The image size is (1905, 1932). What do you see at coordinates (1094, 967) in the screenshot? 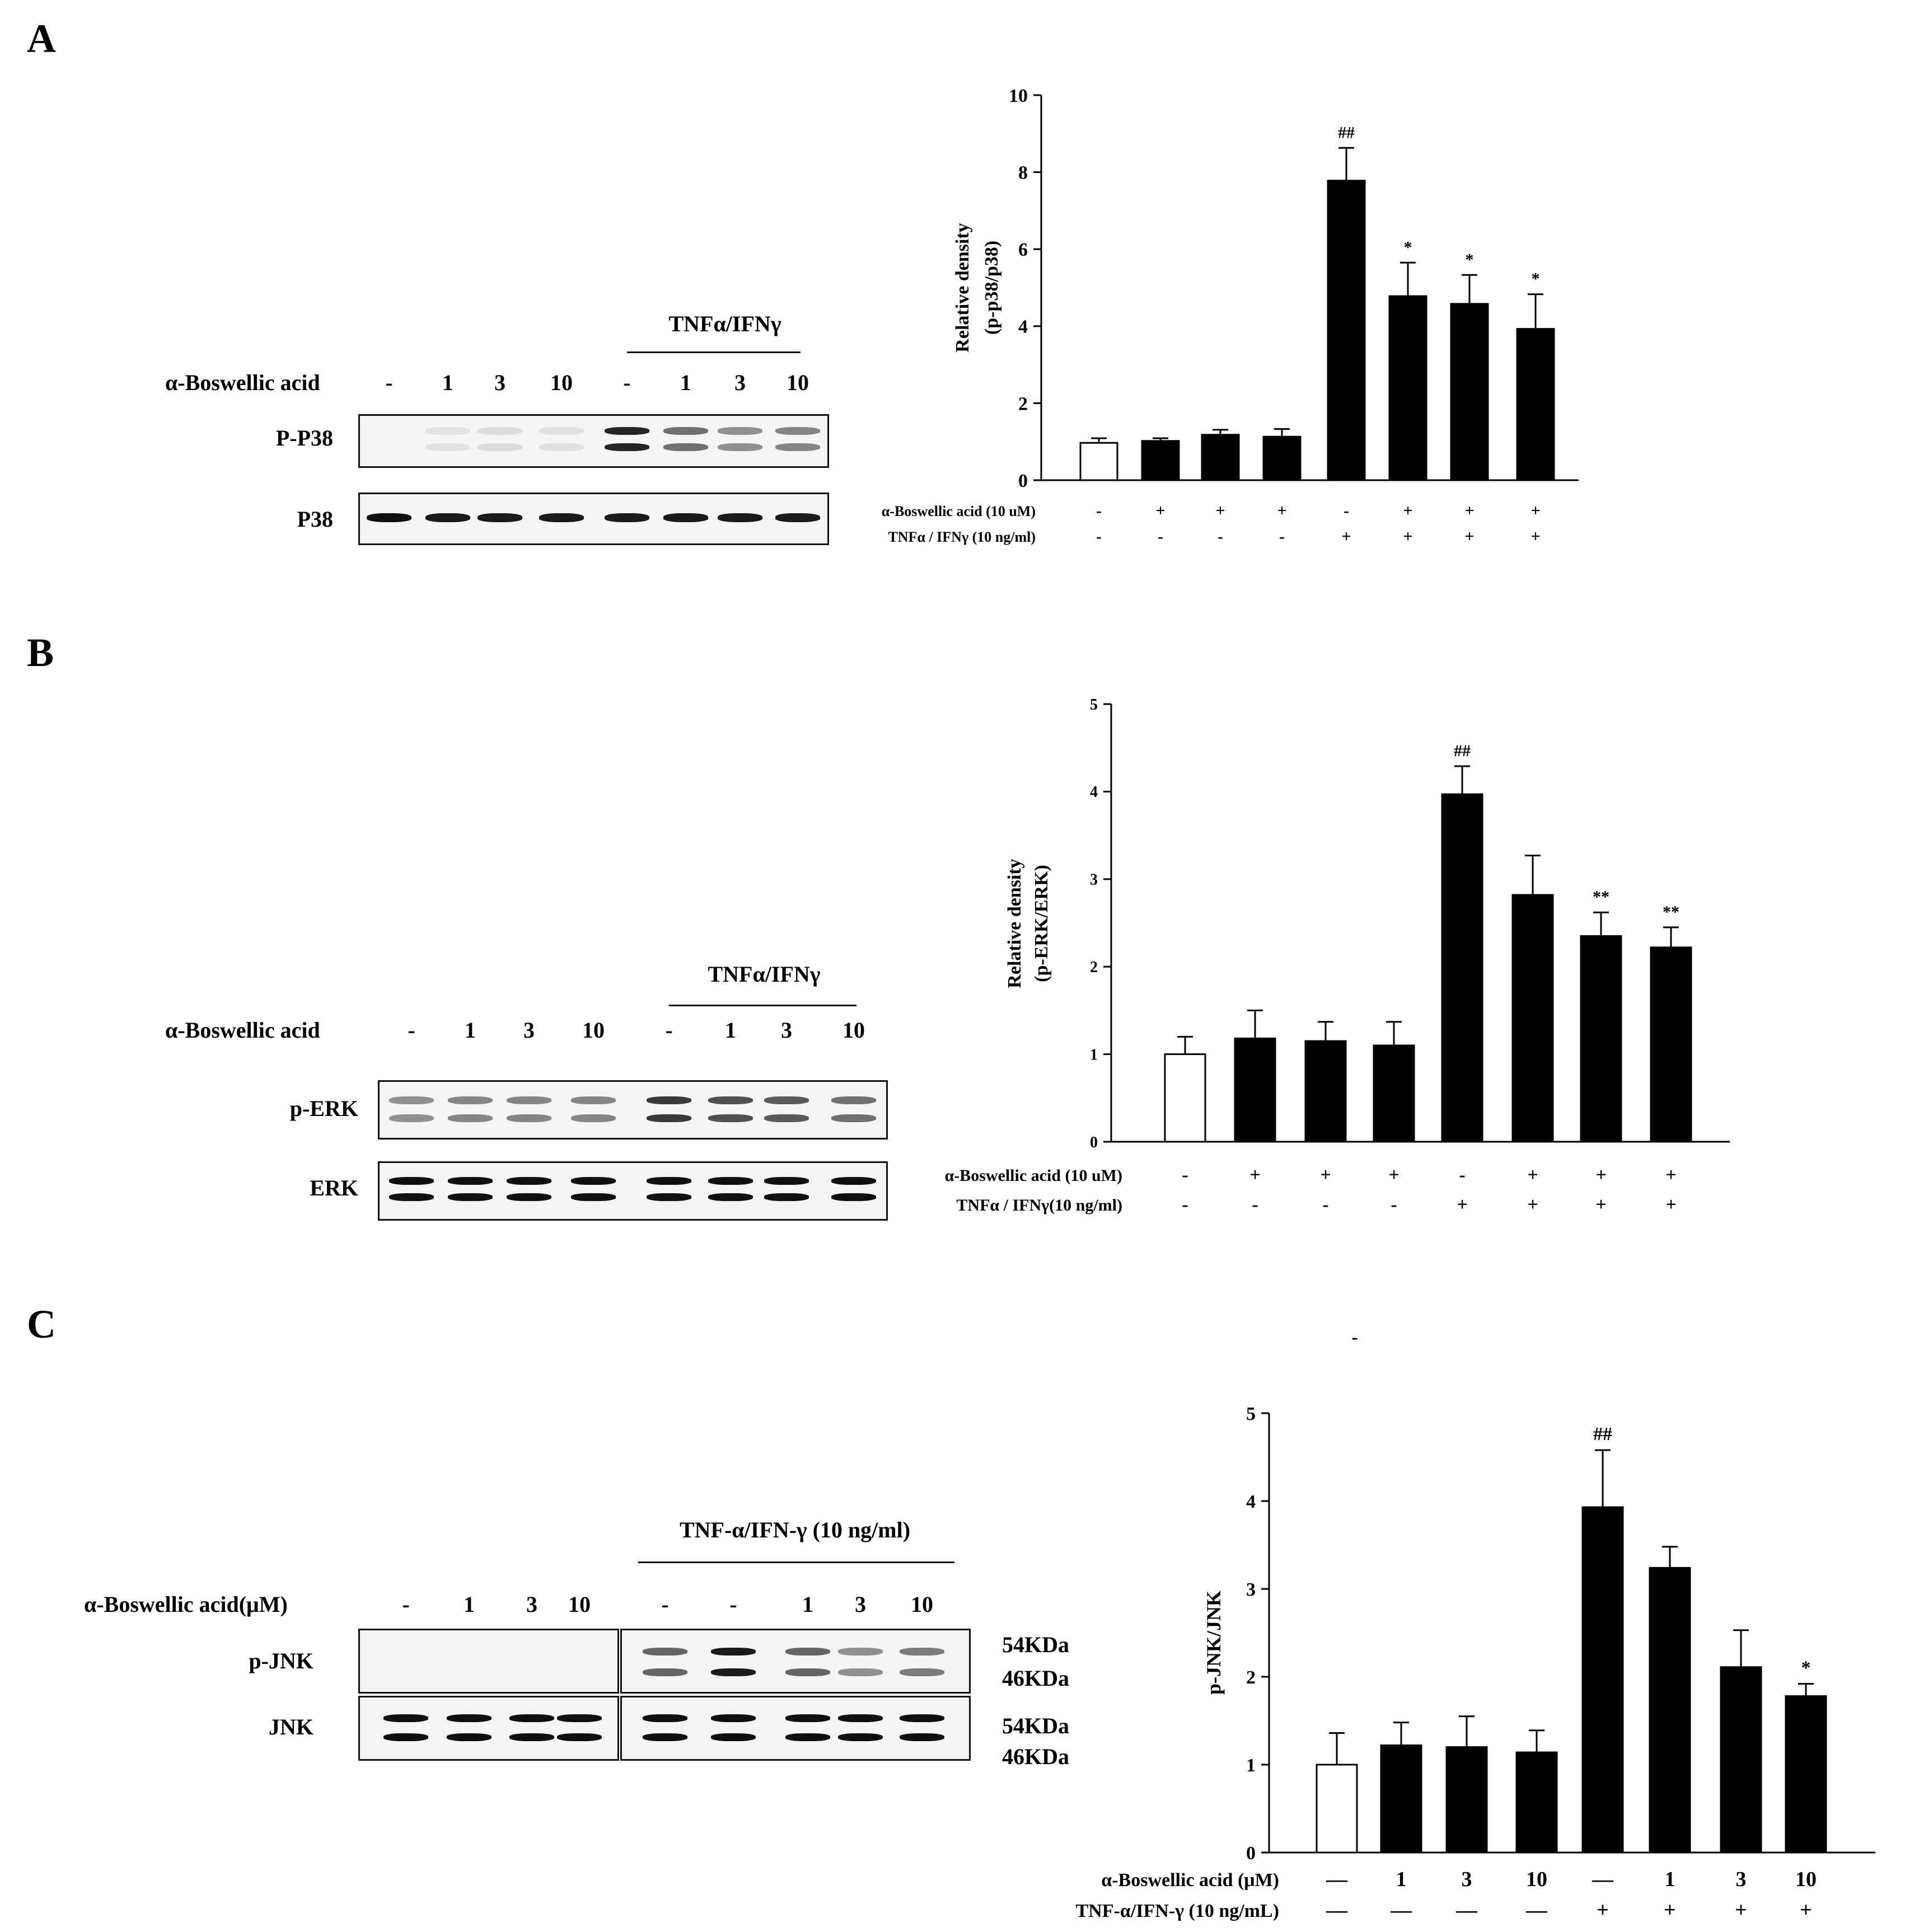
I see `y-tick-label: 2` at bounding box center [1094, 967].